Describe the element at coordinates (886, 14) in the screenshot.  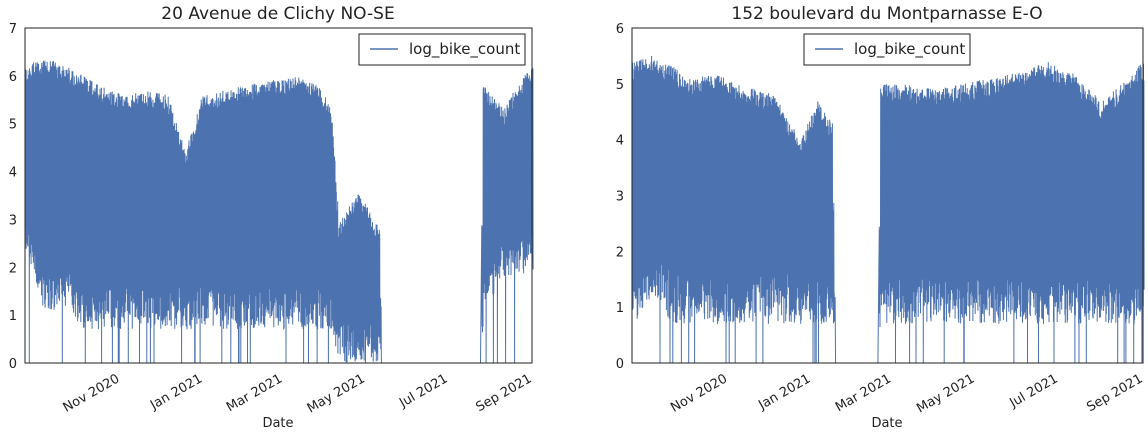
I see `subplot-title: 152 boulevard du Montparnasse E-O` at that location.